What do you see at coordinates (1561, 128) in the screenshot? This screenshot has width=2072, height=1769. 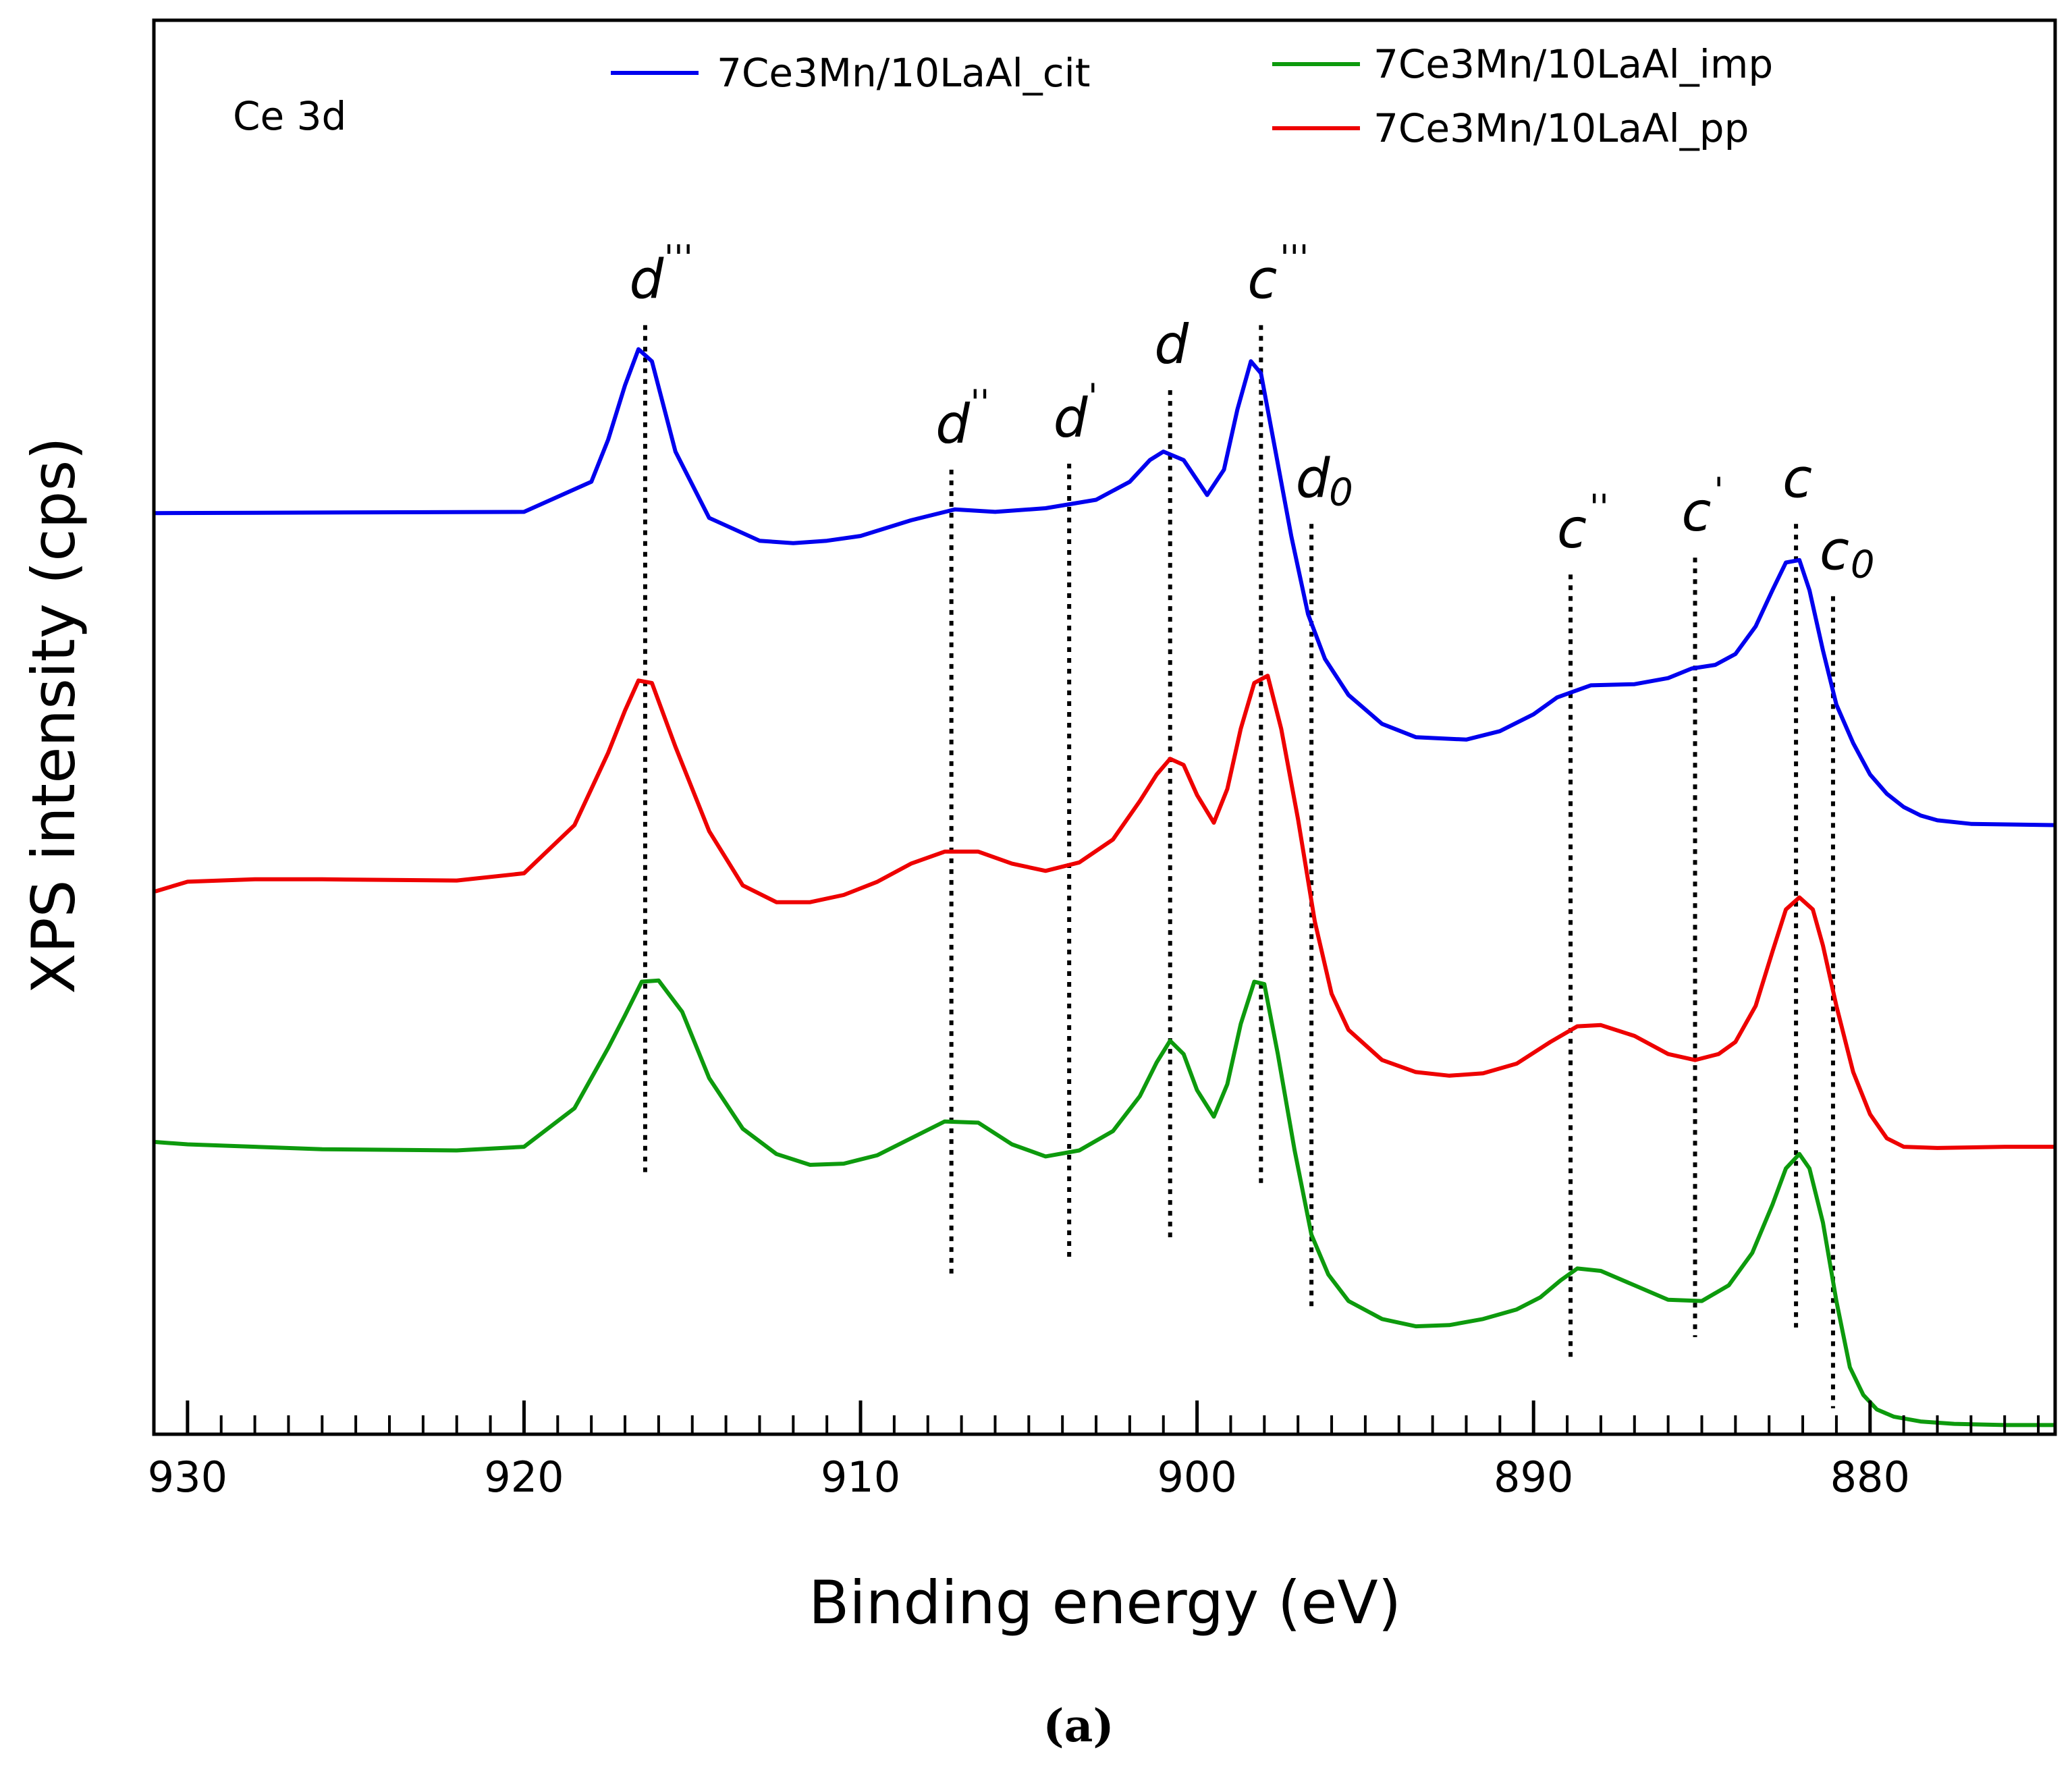 I see `legend-label: 7Ce3Mn/10LaAl_pp` at bounding box center [1561, 128].